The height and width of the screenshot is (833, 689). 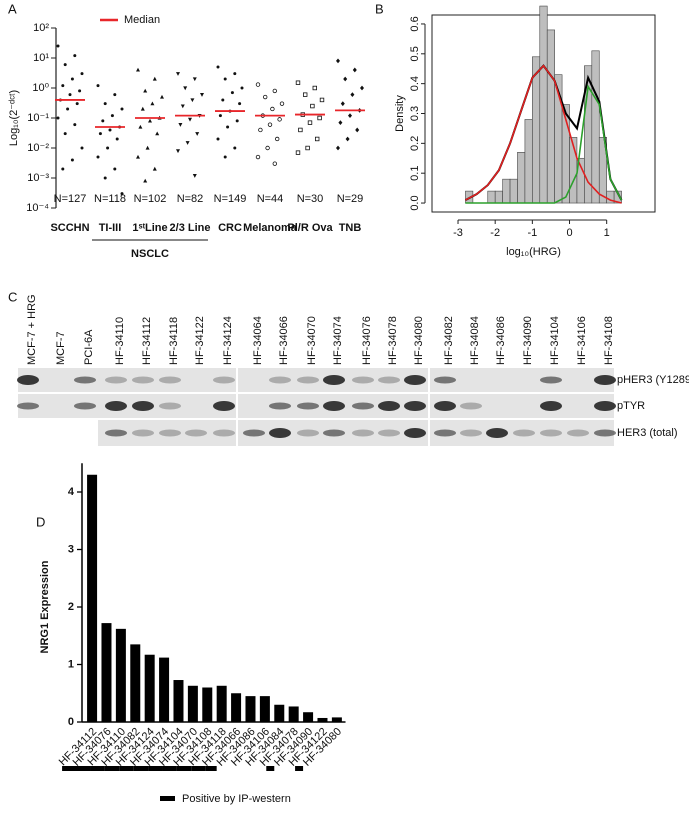 What do you see at coordinates (71, 664) in the screenshot?
I see `y-tick-label: 1` at bounding box center [71, 664].